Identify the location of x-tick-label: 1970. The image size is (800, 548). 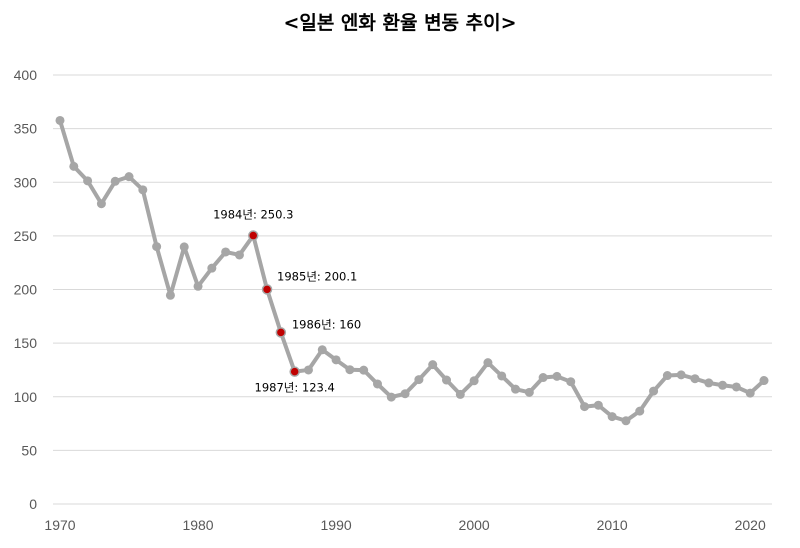
(59, 525).